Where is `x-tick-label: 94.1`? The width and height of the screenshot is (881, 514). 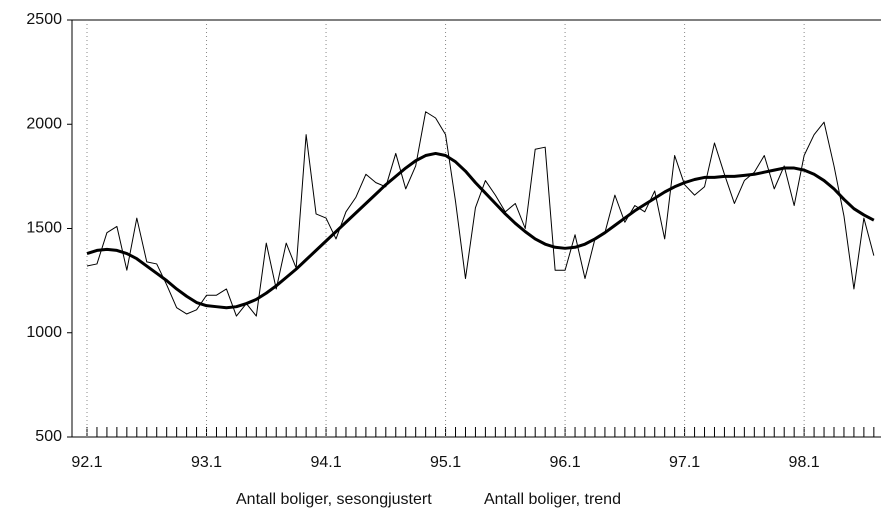
x-tick-label: 94.1 is located at coordinates (325, 462).